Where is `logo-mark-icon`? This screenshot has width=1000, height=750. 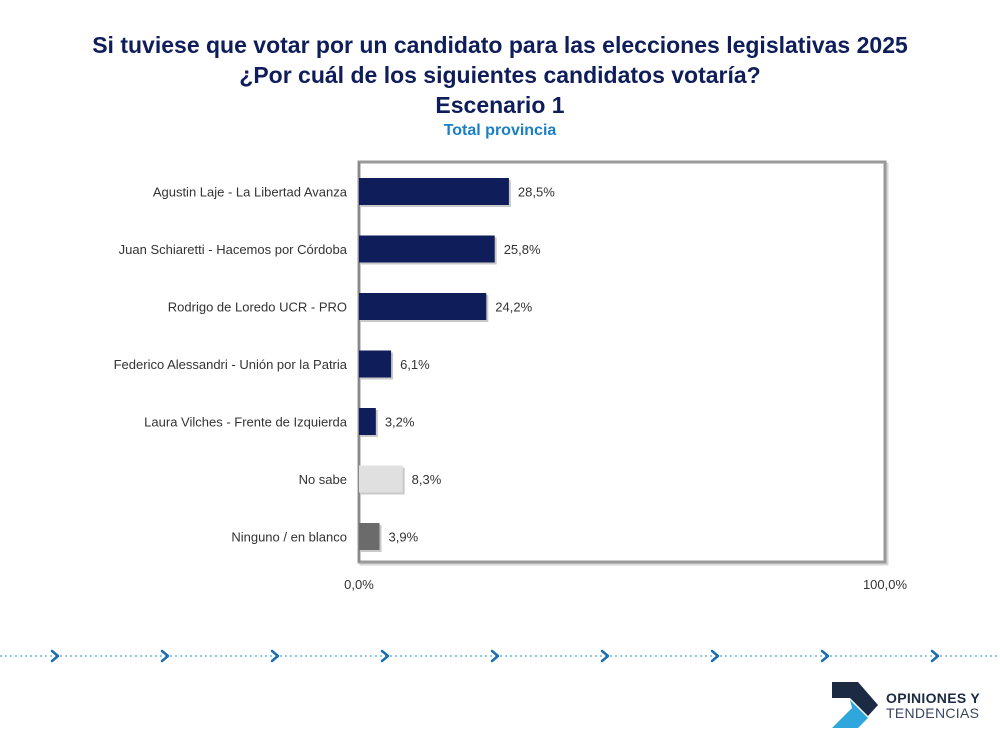 logo-mark-icon is located at coordinates (855, 705).